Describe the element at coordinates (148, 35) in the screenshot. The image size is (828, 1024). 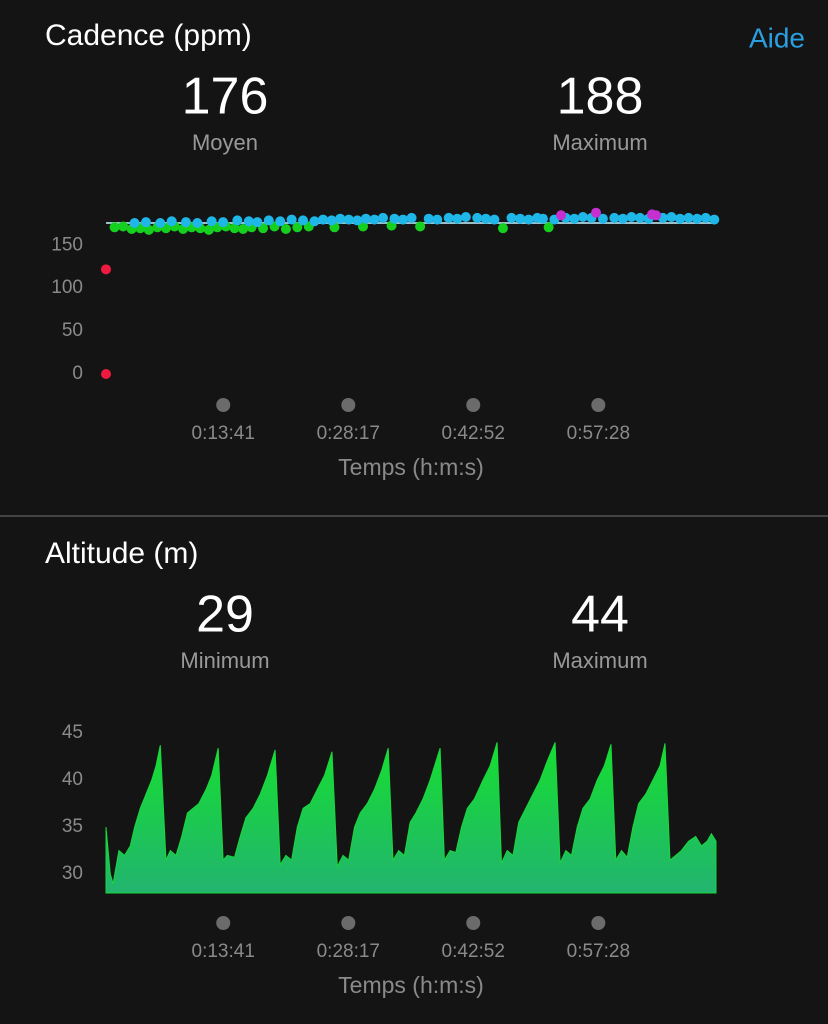
I see `chart-title: Cadence (ppm)` at that location.